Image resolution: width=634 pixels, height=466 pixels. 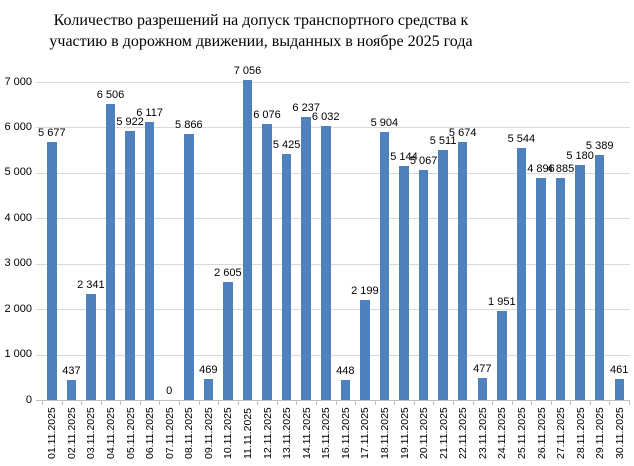 I want to click on bar-value-label: 461, so click(x=619, y=370).